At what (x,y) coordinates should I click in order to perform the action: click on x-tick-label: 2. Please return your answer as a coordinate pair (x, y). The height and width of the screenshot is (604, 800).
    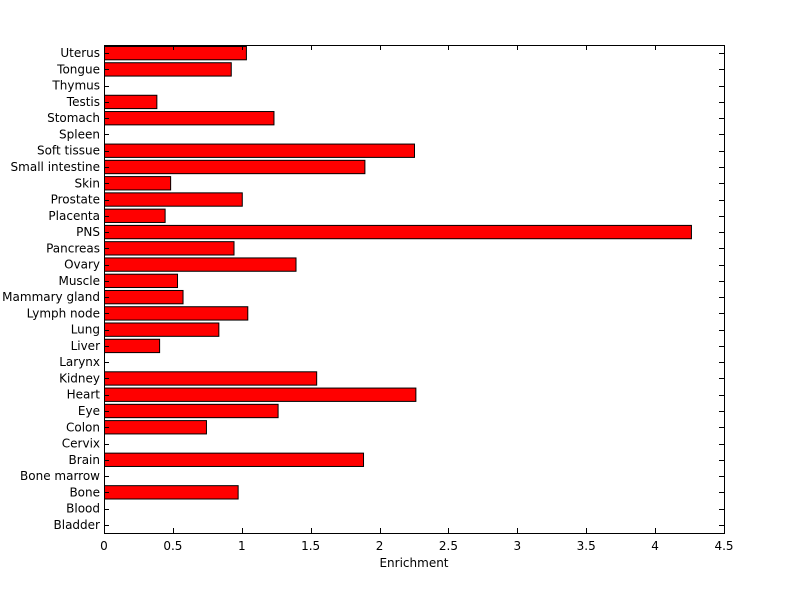
    Looking at the image, I should click on (380, 546).